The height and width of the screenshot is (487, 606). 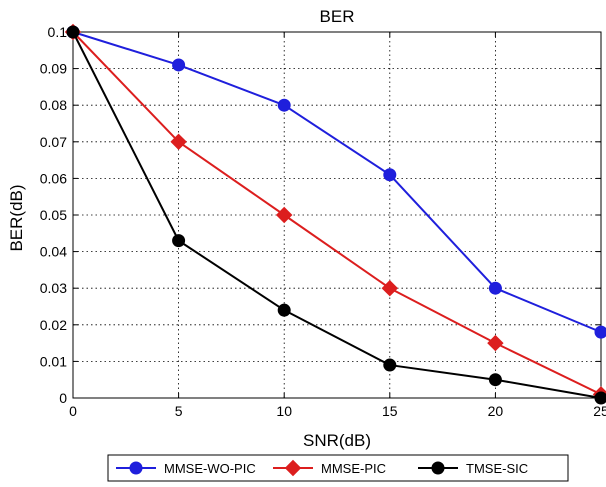 I want to click on legend-label: MMSE-PIC, so click(x=353, y=468).